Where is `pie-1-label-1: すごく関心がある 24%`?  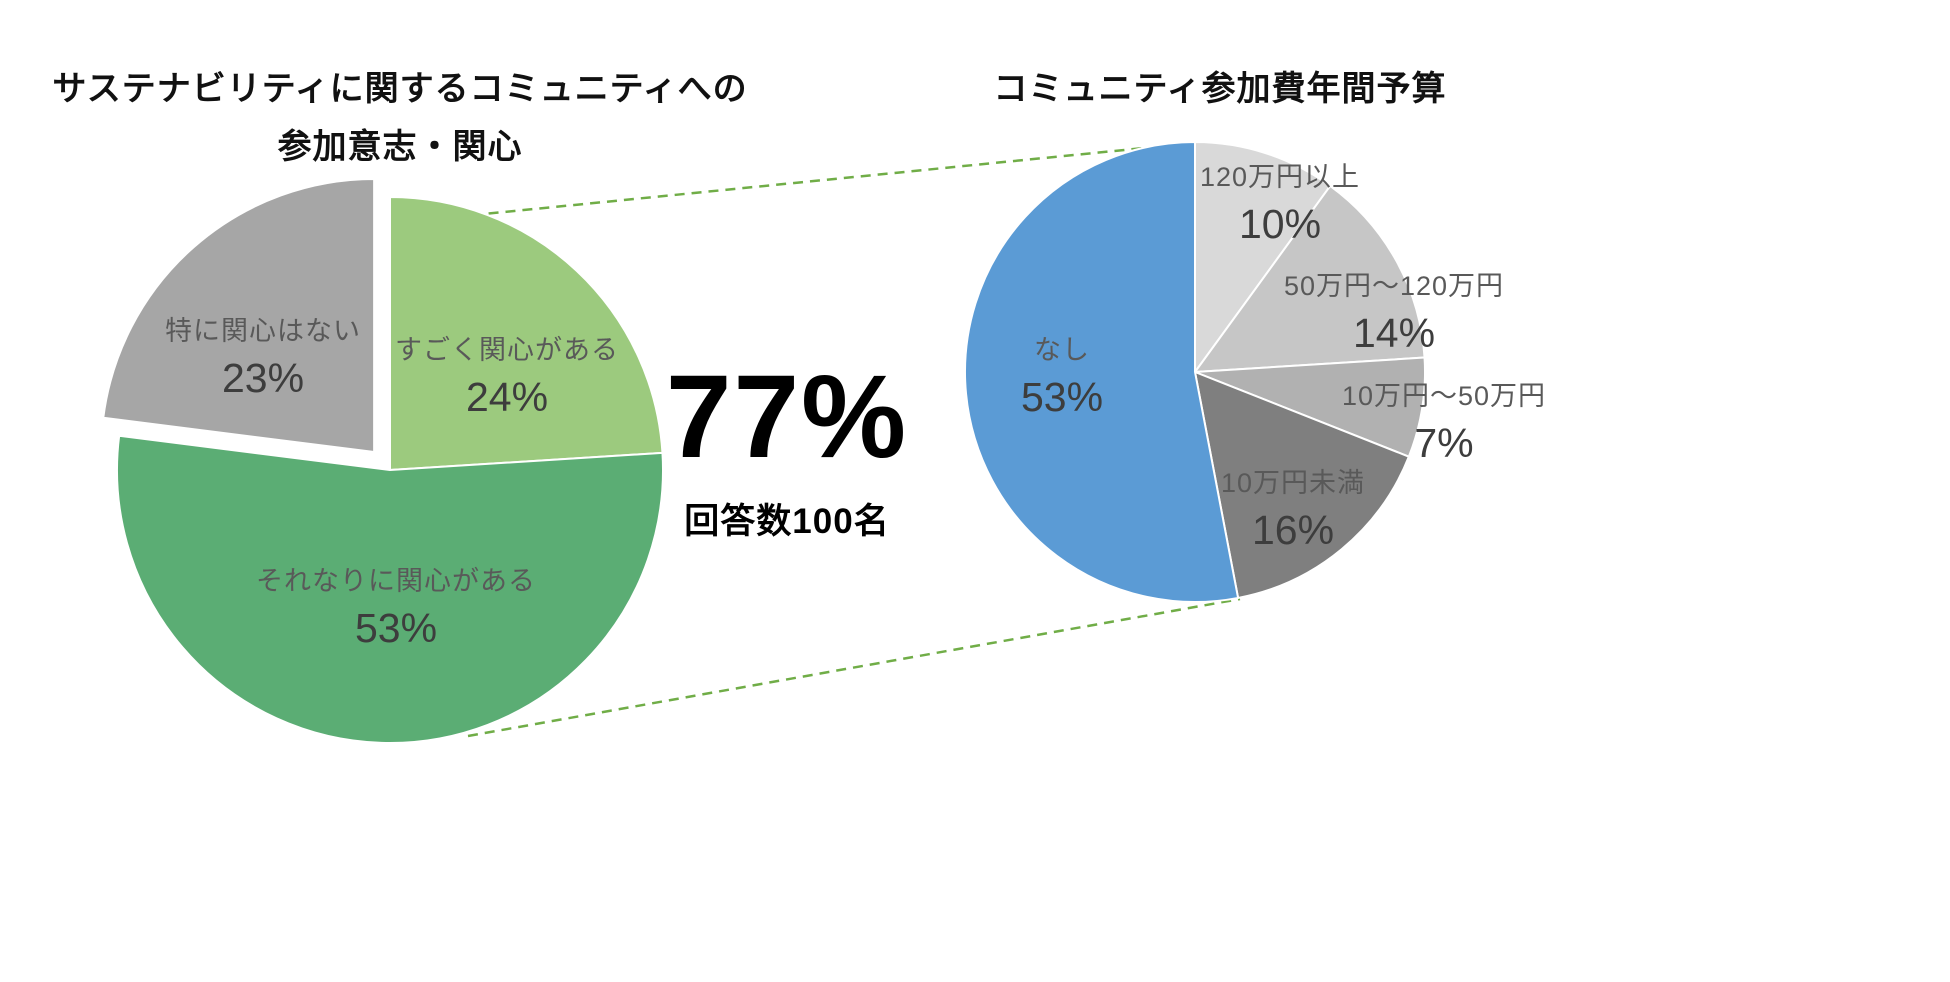 pie-1-label-1: すごく関心がある 24% is located at coordinates (507, 377).